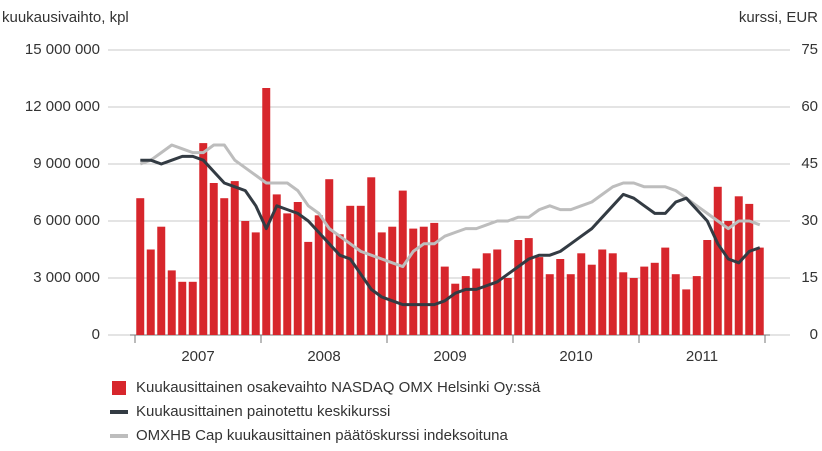 The height and width of the screenshot is (451, 822). I want to click on legend-swatch, so click(119, 388).